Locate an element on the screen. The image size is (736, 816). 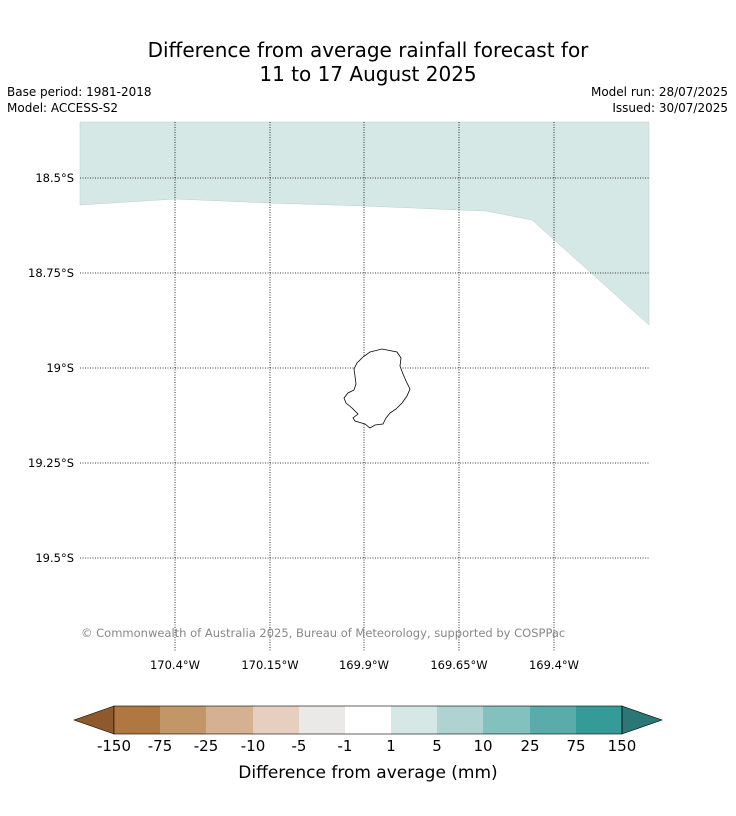
lat-label: 18.75°S is located at coordinates (51, 273).